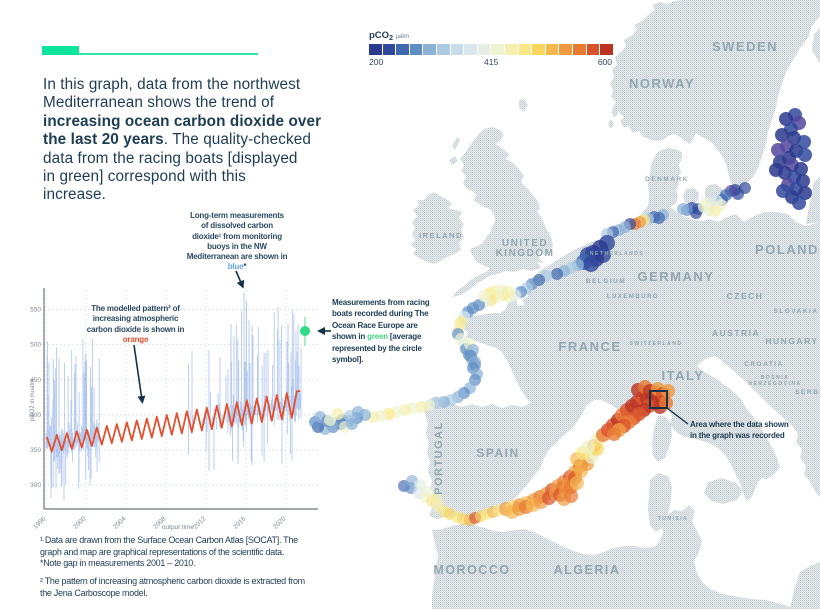 Image resolution: width=820 pixels, height=609 pixels. Describe the element at coordinates (35, 450) in the screenshot. I see `svg-text: 350` at that location.